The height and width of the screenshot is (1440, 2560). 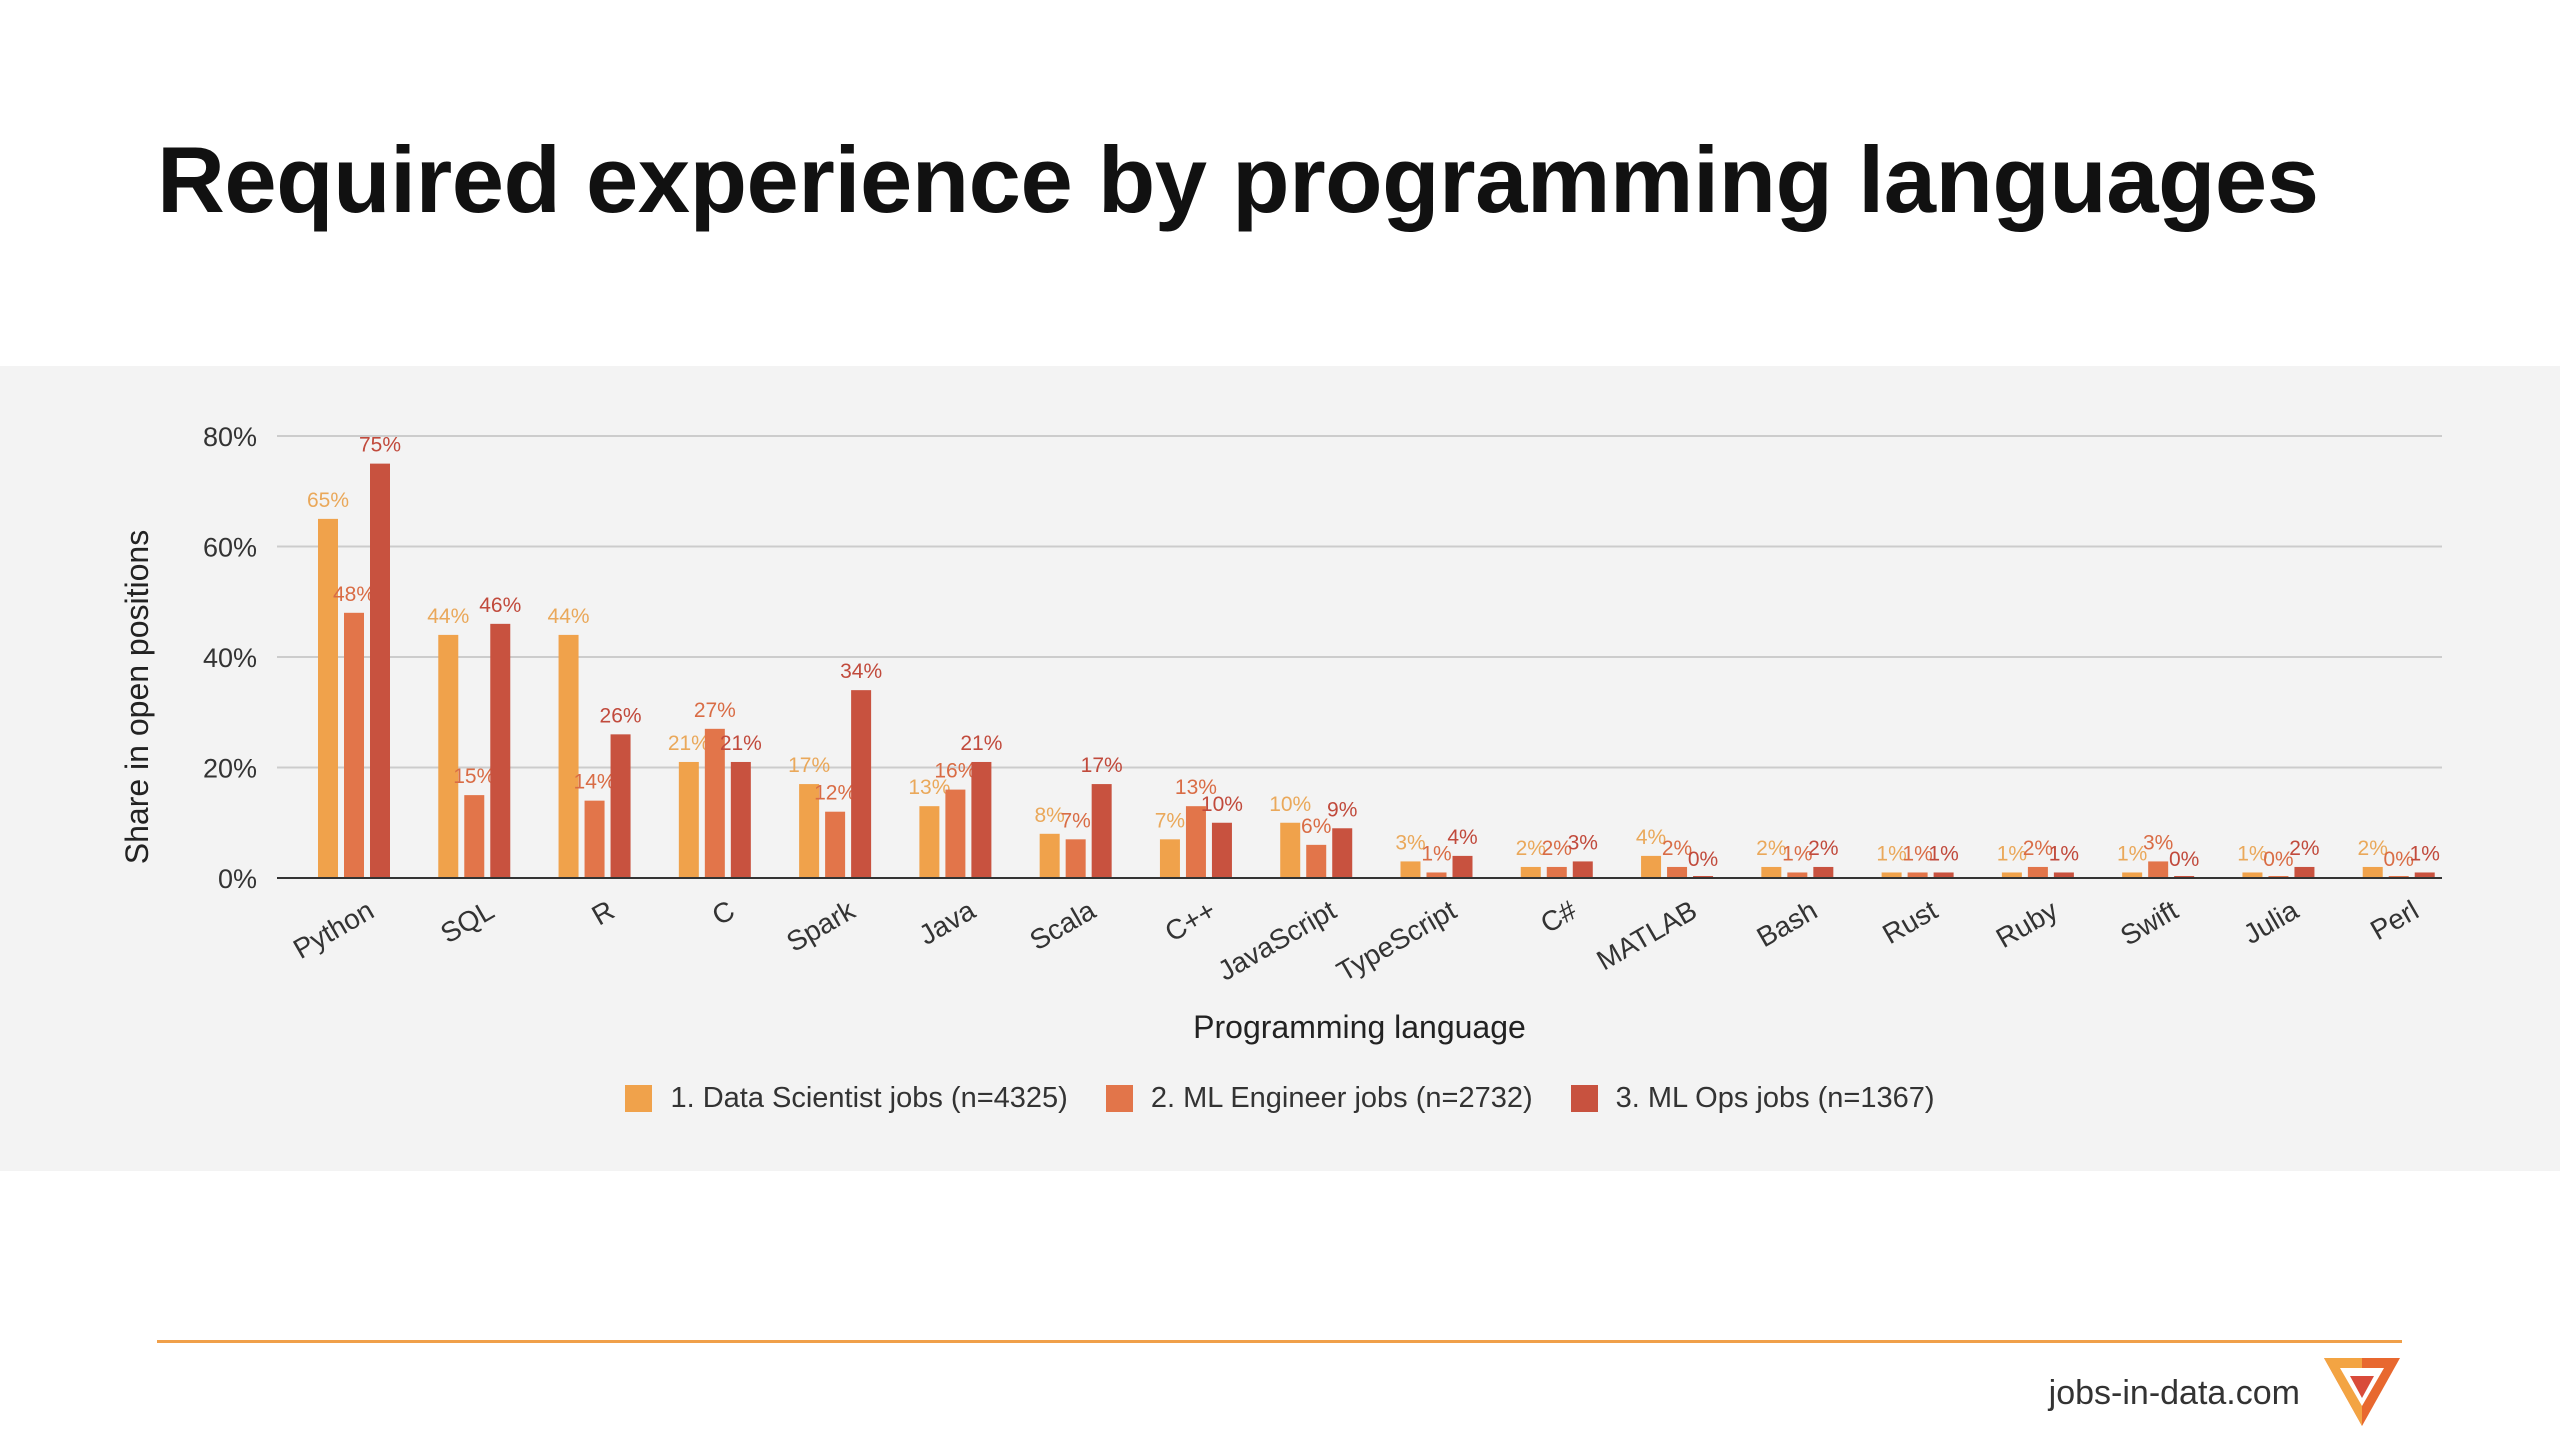 I want to click on x-tick-label: R, so click(x=603, y=912).